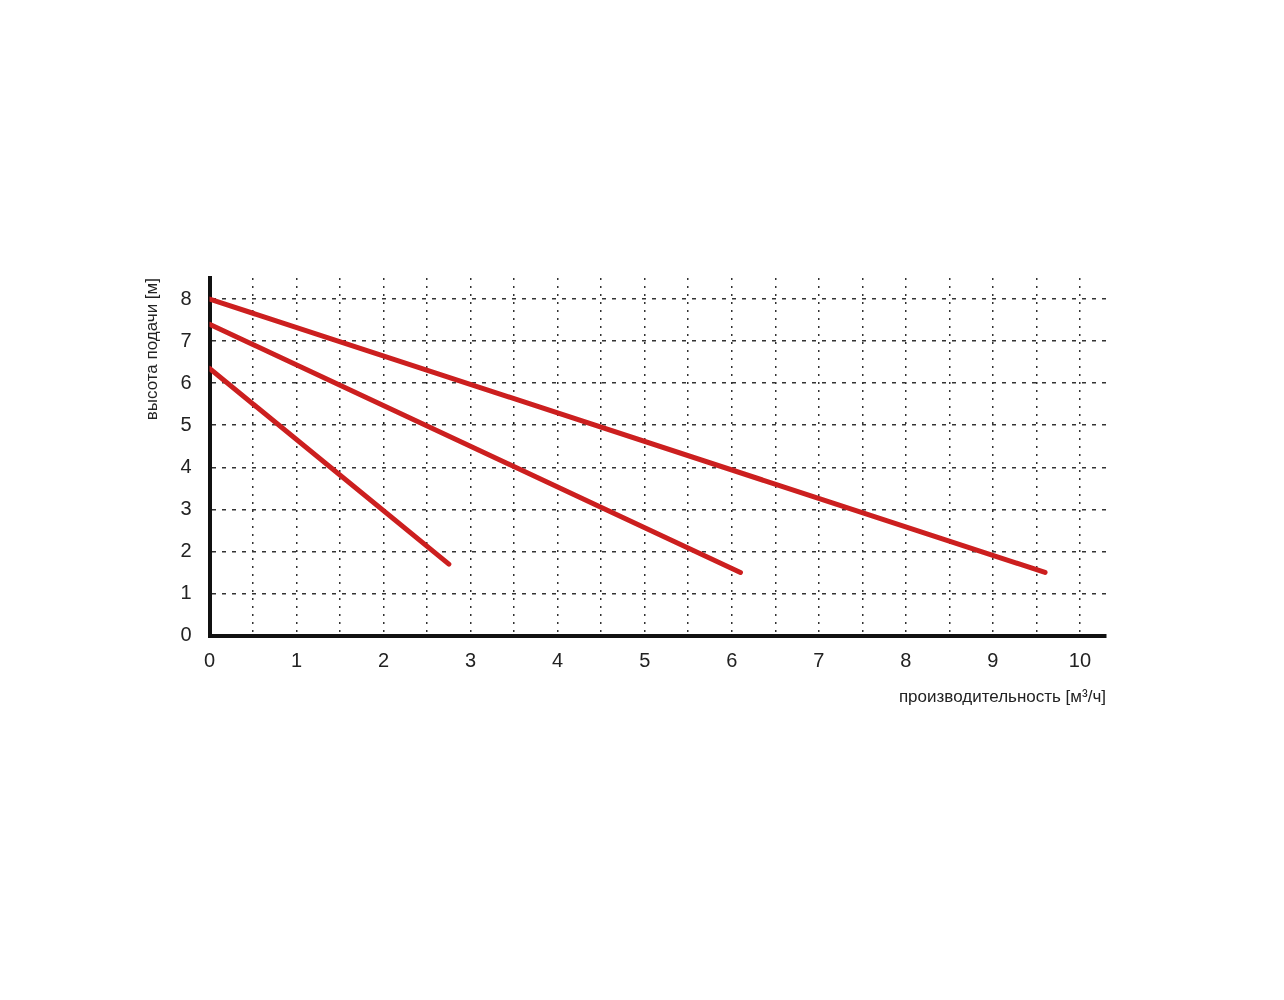 The image size is (1284, 1000). I want to click on y-tick-label: 8, so click(186, 297).